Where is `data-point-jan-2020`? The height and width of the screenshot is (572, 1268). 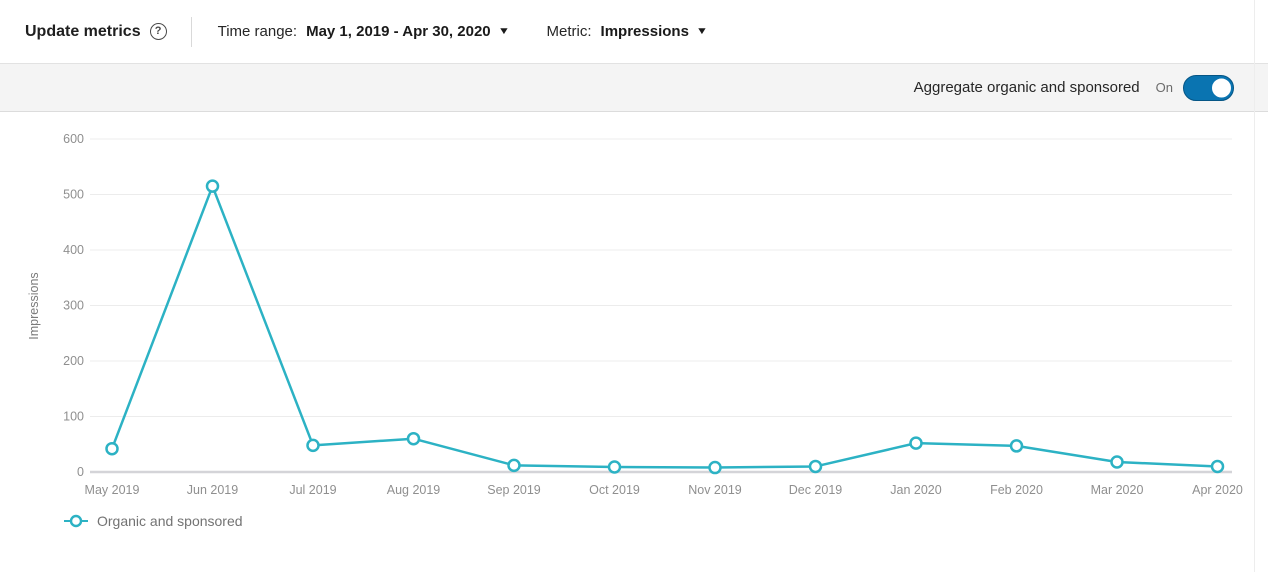
data-point-jan-2020 is located at coordinates (916, 443).